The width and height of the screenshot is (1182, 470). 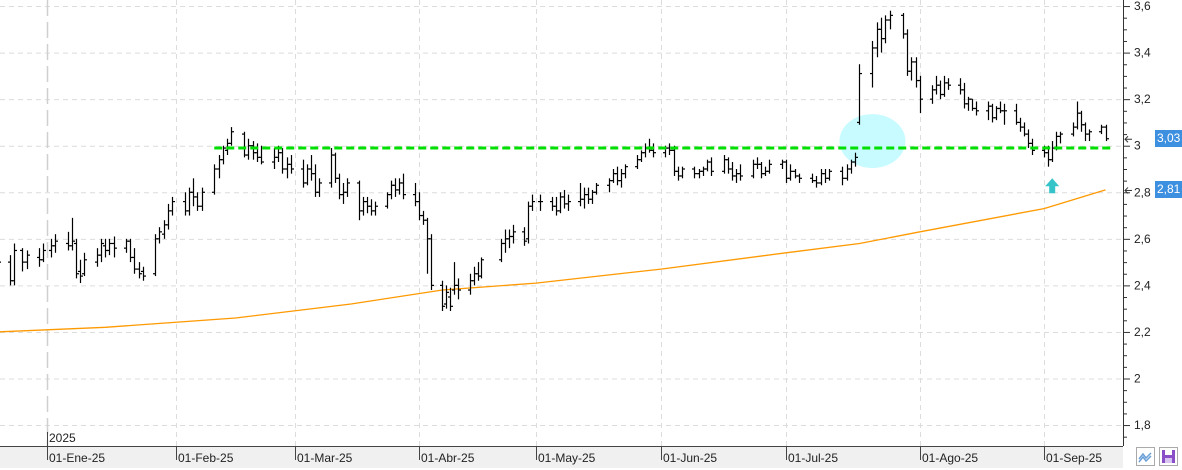 What do you see at coordinates (1142, 192) in the screenshot?
I see `y-tick-label: 2,8` at bounding box center [1142, 192].